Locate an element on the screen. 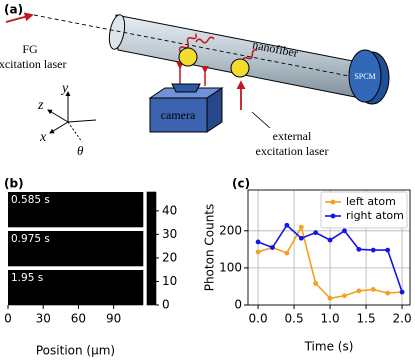 The width and height of the screenshot is (415, 361). axis-label: x is located at coordinates (43, 137).